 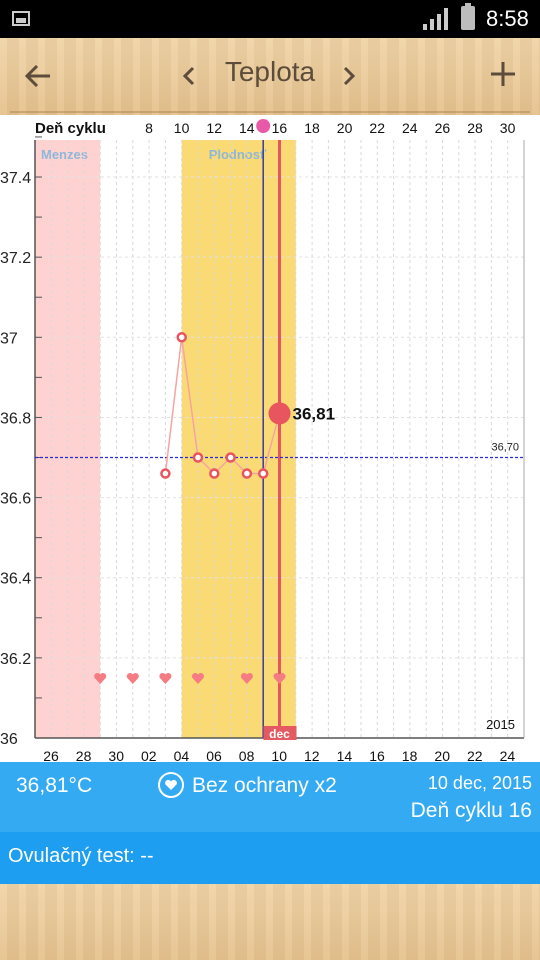 What do you see at coordinates (479, 783) in the screenshot?
I see `date-label: 10 dec, 2015` at bounding box center [479, 783].